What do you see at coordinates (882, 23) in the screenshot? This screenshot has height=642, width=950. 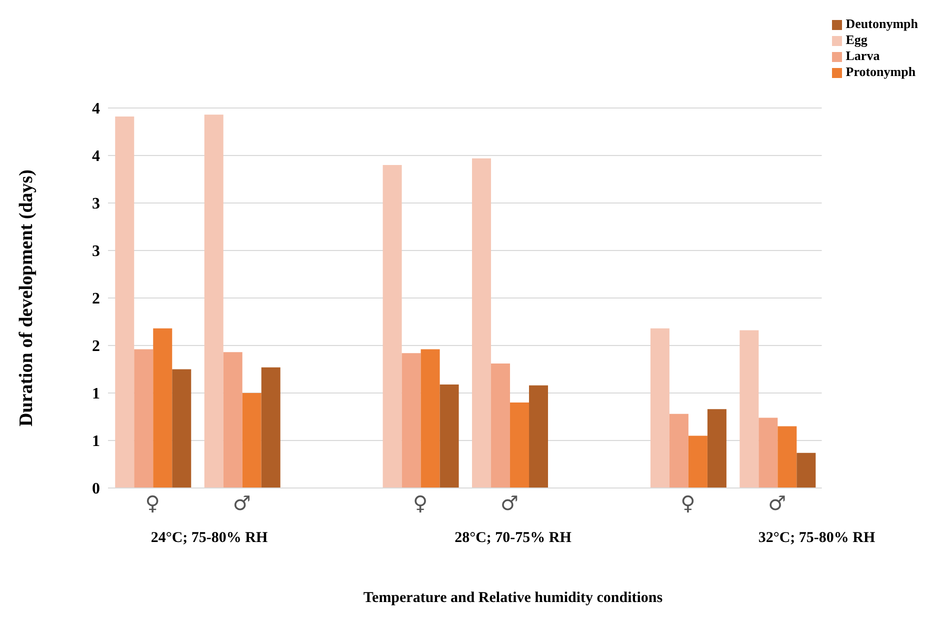 I see `legend-label: Deutonymph` at bounding box center [882, 23].